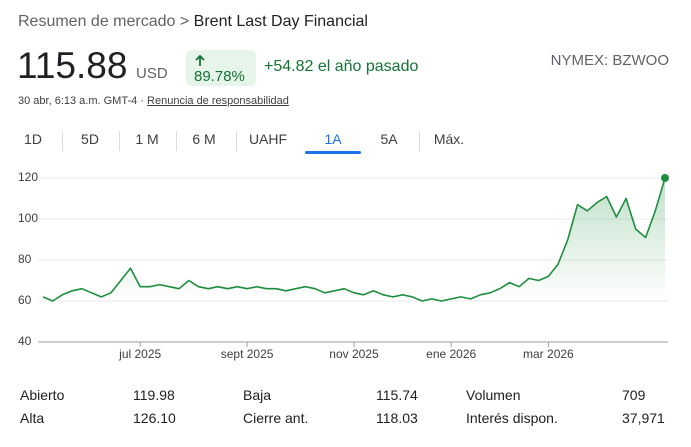 This screenshot has width=691, height=447. Describe the element at coordinates (634, 395) in the screenshot. I see `stat-value: 709` at that location.